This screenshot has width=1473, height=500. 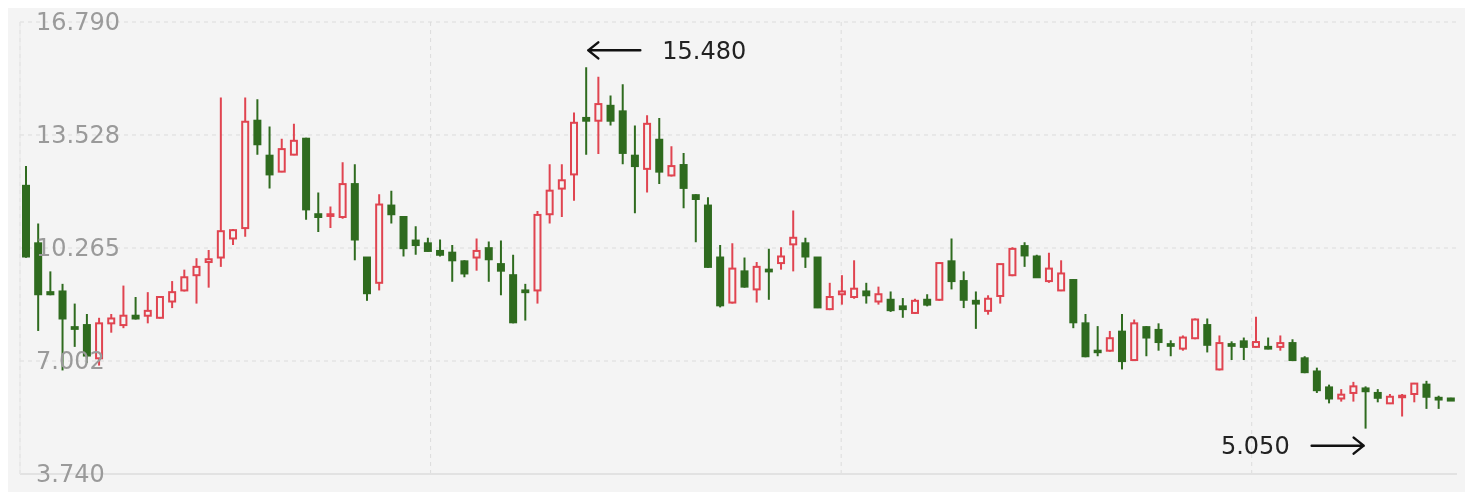 What do you see at coordinates (1255, 446) in the screenshot?
I see `annotation: 5.050` at bounding box center [1255, 446].